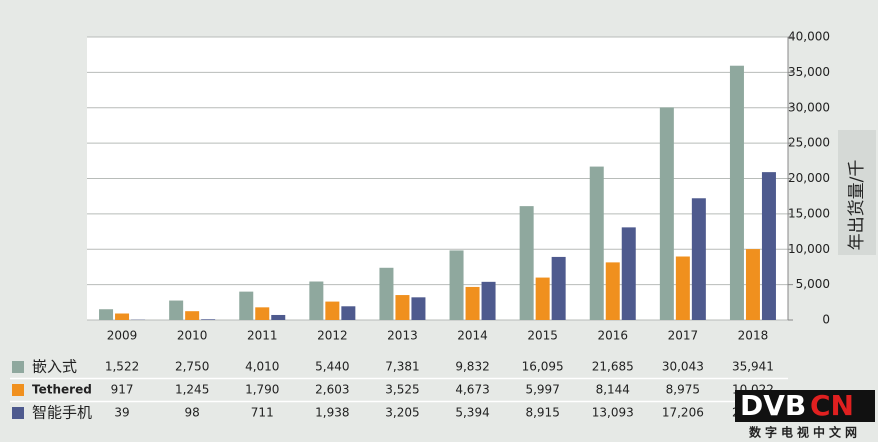 The image size is (878, 442). I want to click on x-tick-label: 2018, so click(753, 336).